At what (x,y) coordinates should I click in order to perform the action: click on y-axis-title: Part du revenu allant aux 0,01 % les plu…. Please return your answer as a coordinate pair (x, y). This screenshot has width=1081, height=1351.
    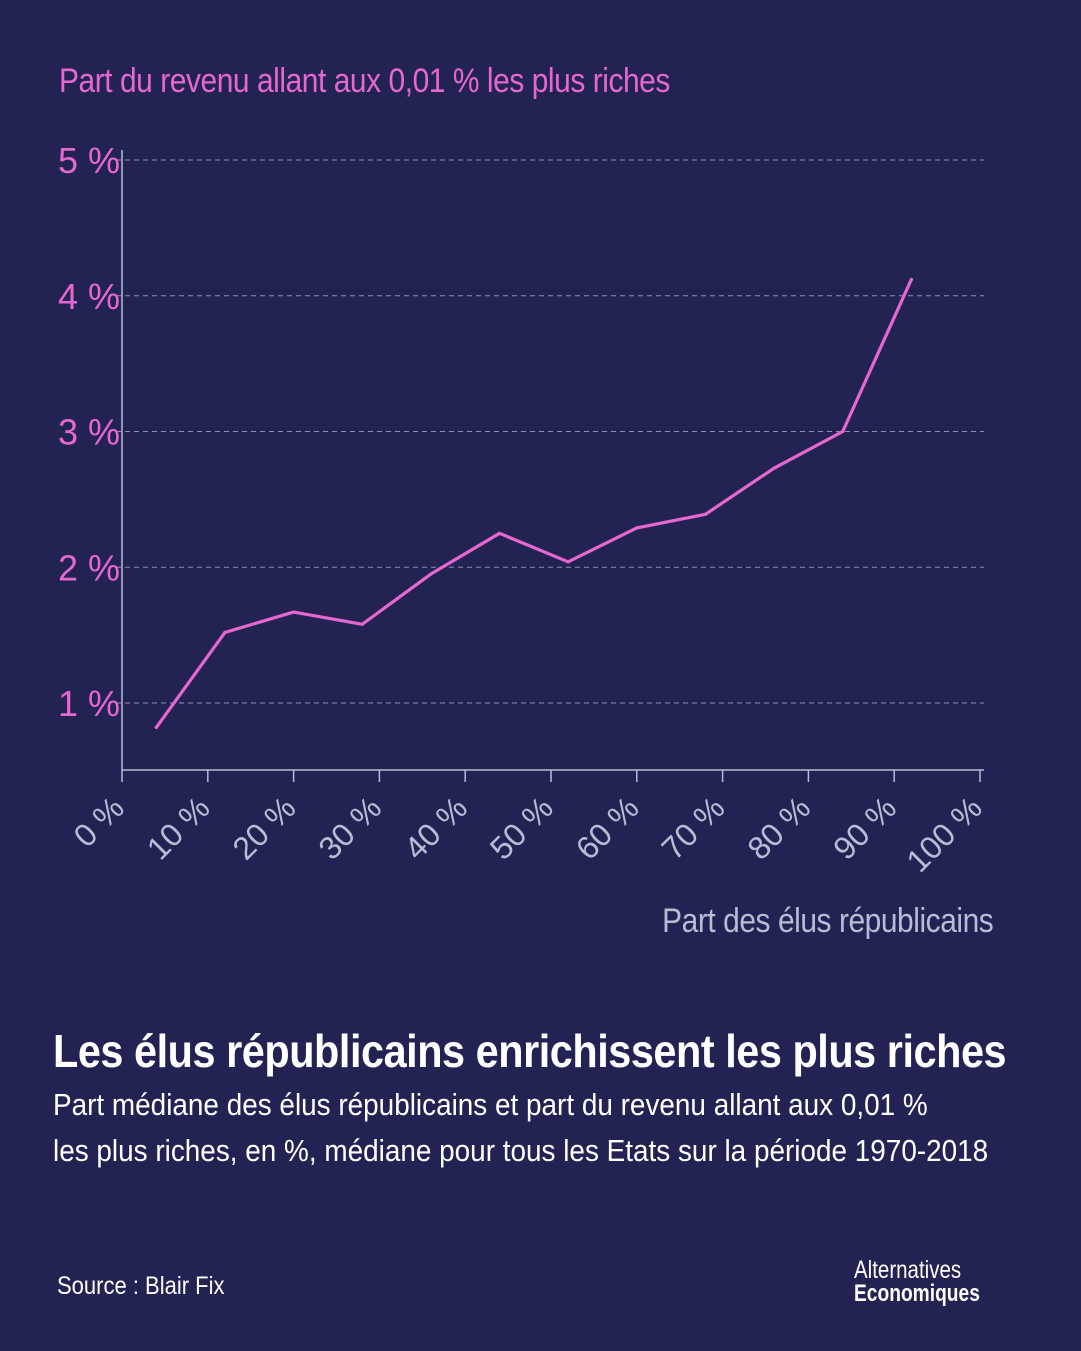
    Looking at the image, I should click on (364, 81).